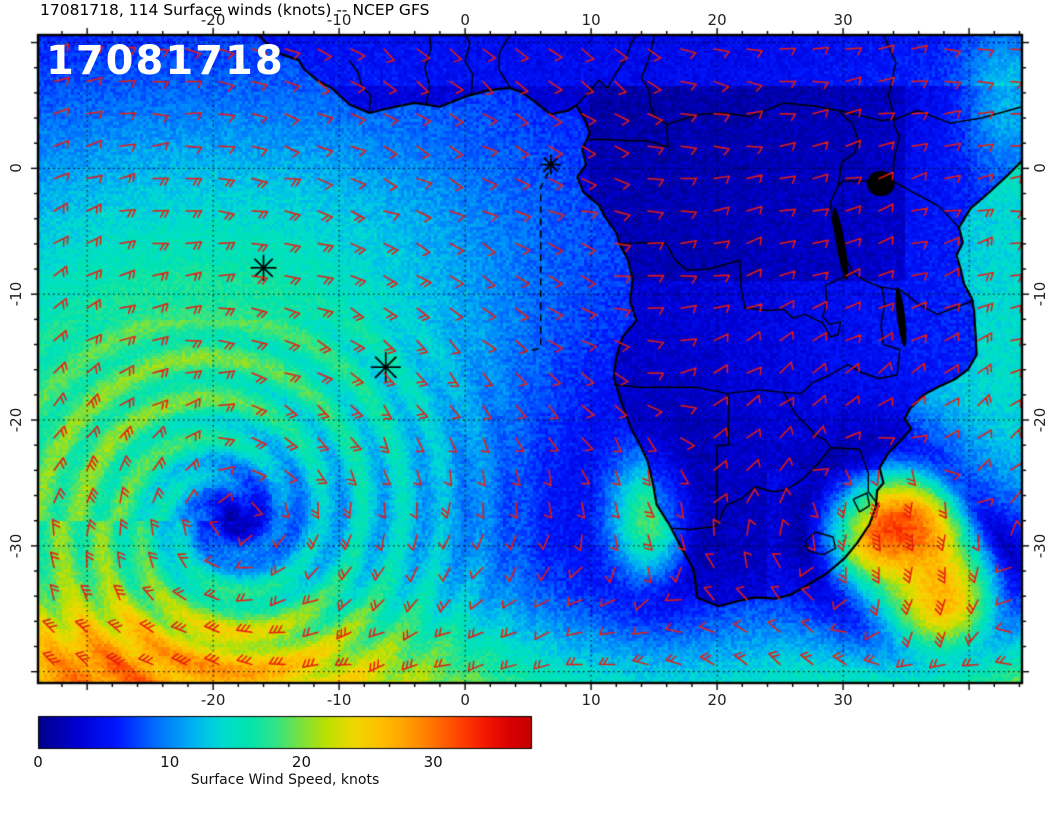  I want to click on lon-tick-label-bottom: -10, so click(339, 700).